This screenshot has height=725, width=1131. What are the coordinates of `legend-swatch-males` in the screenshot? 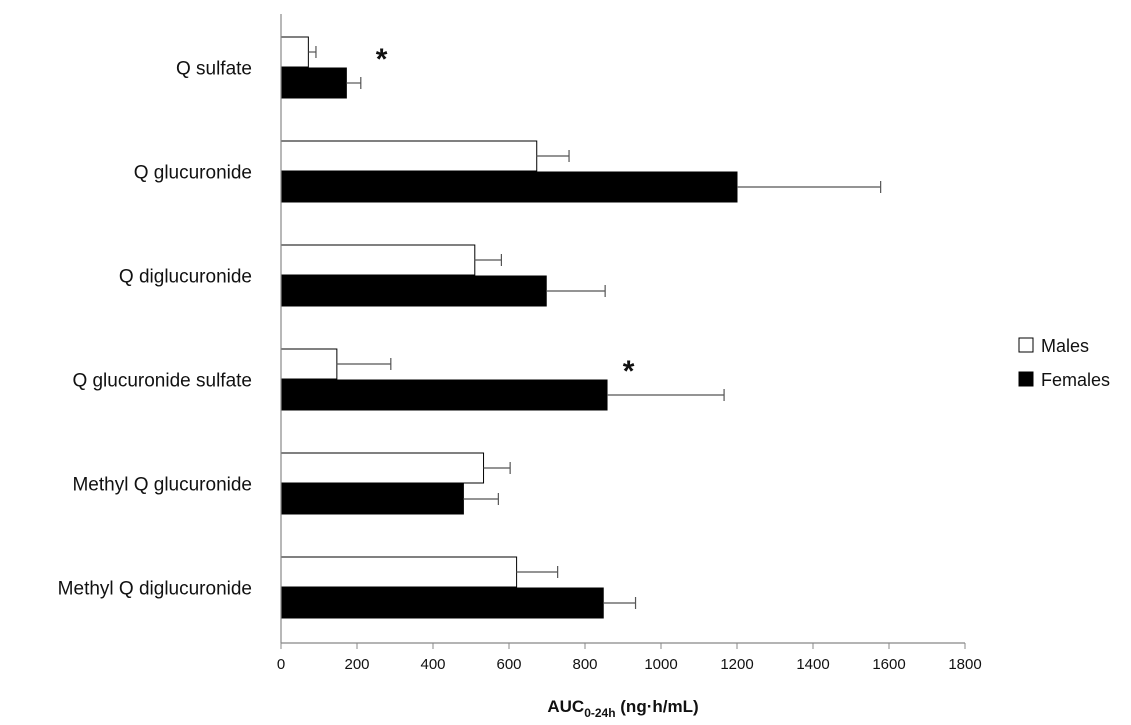 It's located at (1026, 345).